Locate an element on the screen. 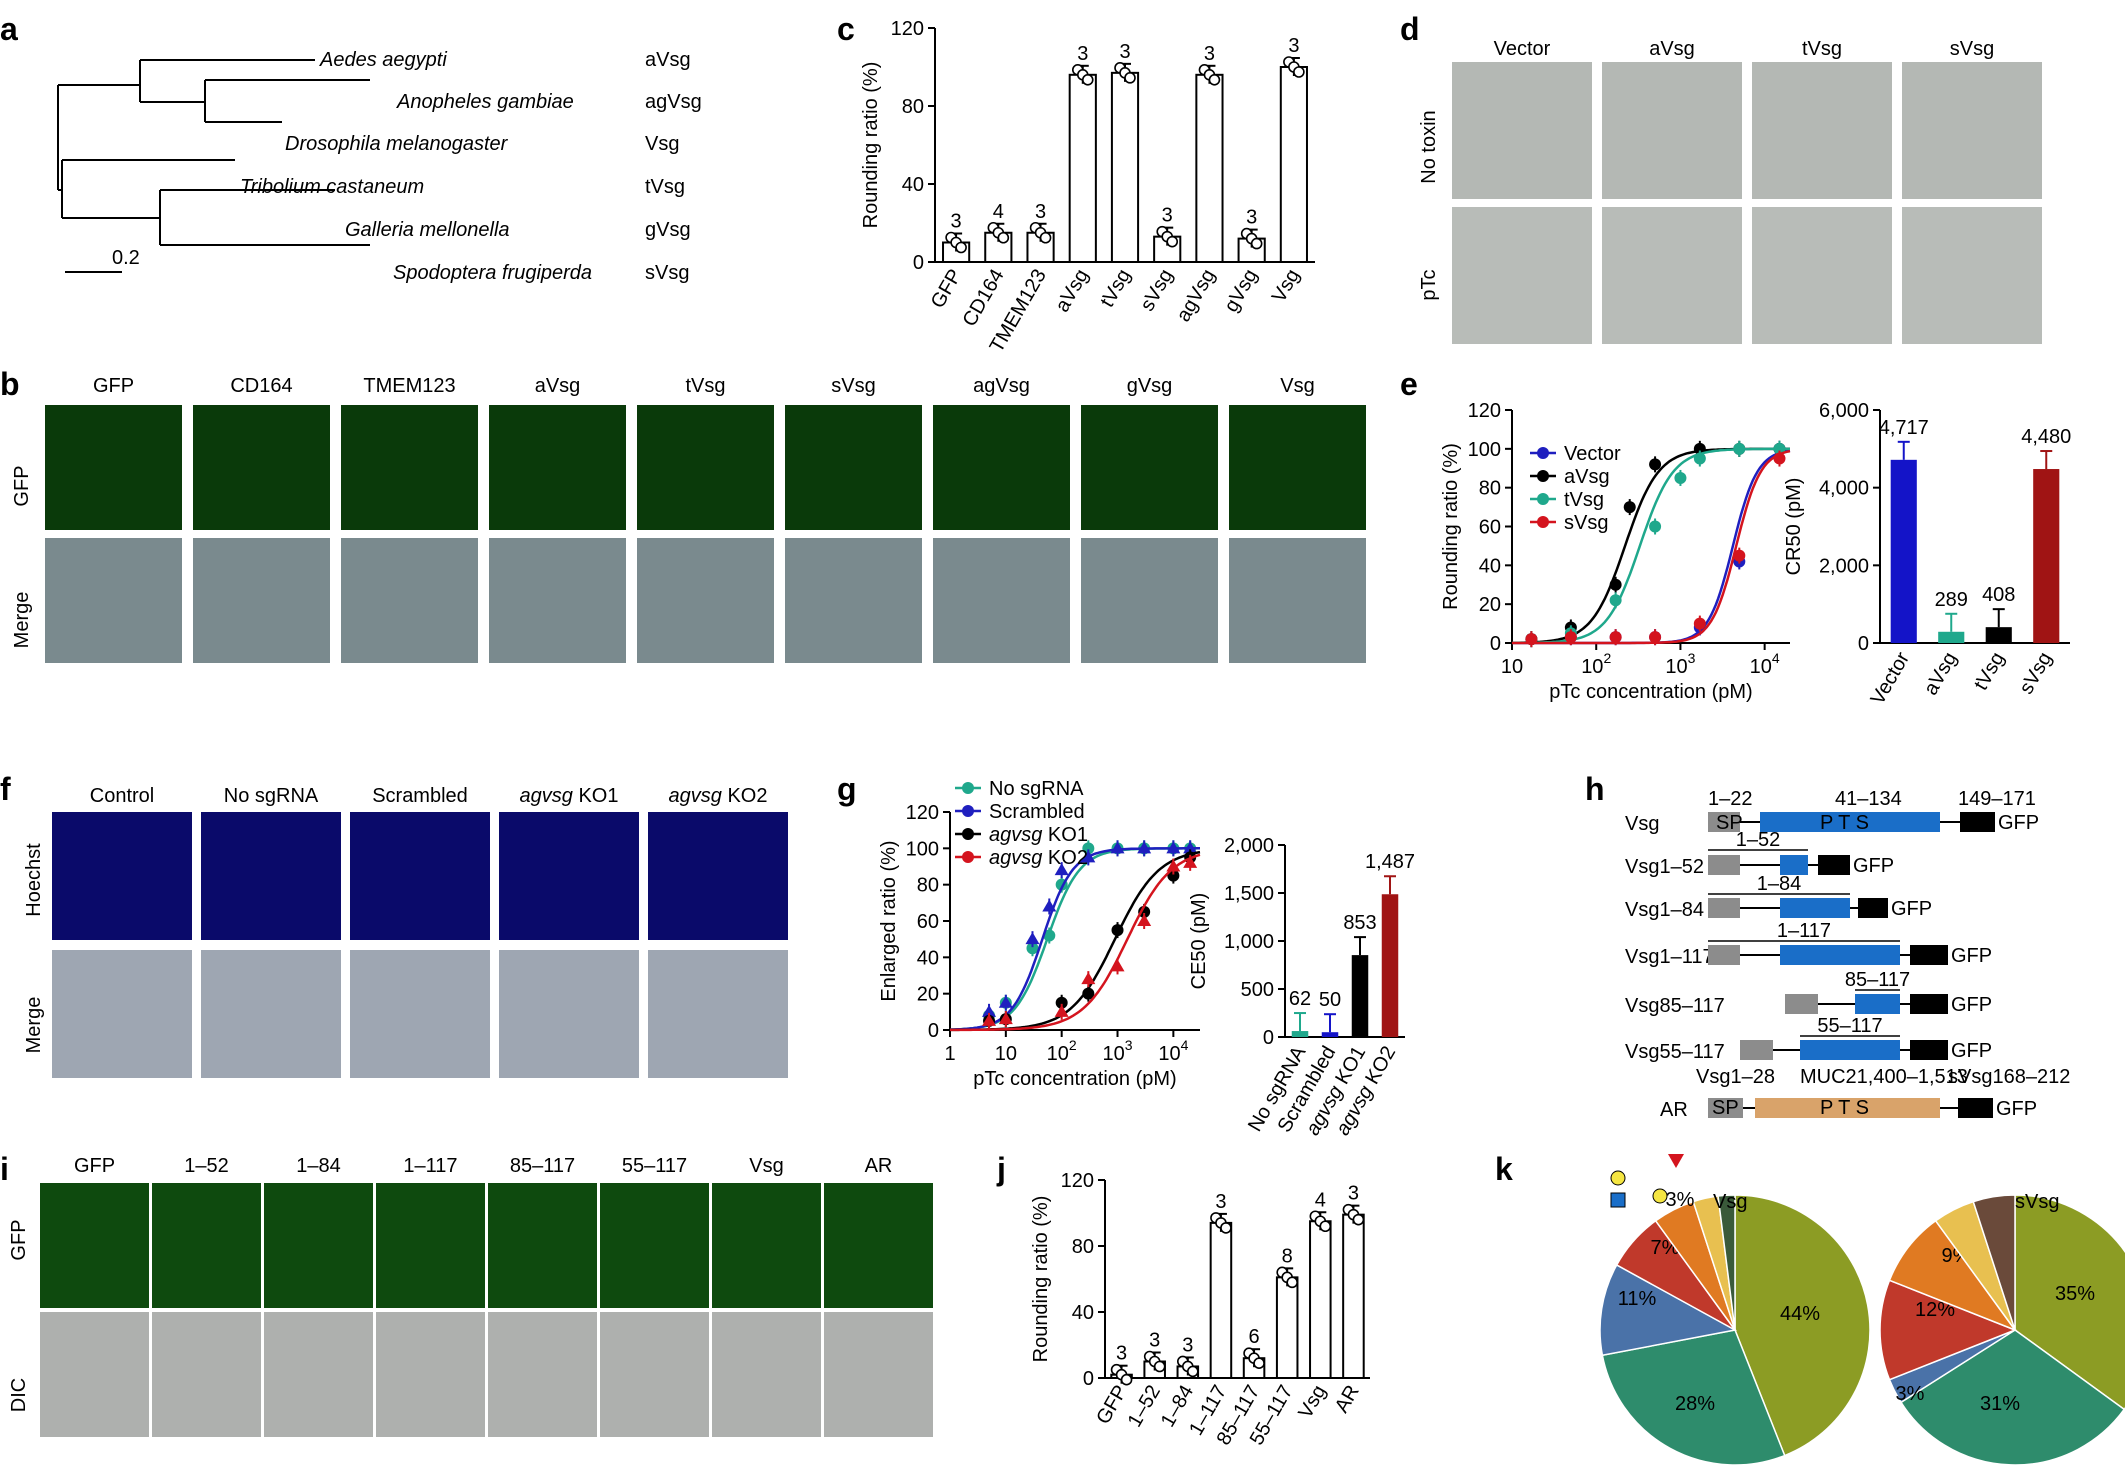 The height and width of the screenshot is (1466, 2125). panel-label-e: e is located at coordinates (1409, 384).